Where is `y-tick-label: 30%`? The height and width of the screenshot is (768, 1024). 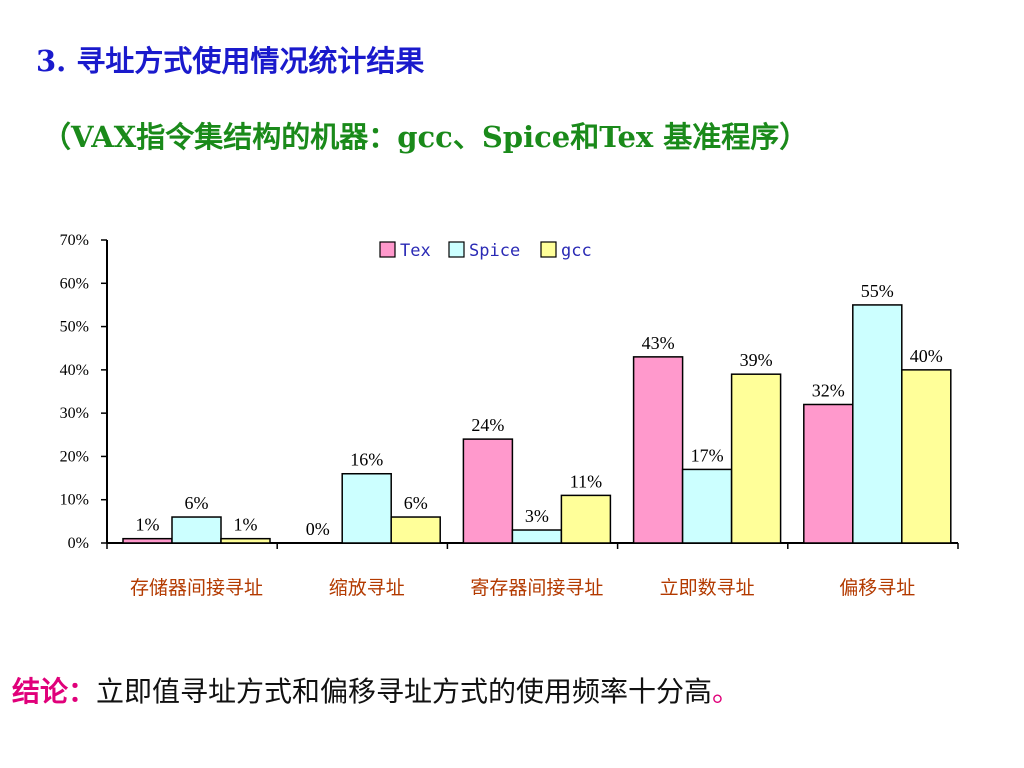
y-tick-label: 30% is located at coordinates (74, 413).